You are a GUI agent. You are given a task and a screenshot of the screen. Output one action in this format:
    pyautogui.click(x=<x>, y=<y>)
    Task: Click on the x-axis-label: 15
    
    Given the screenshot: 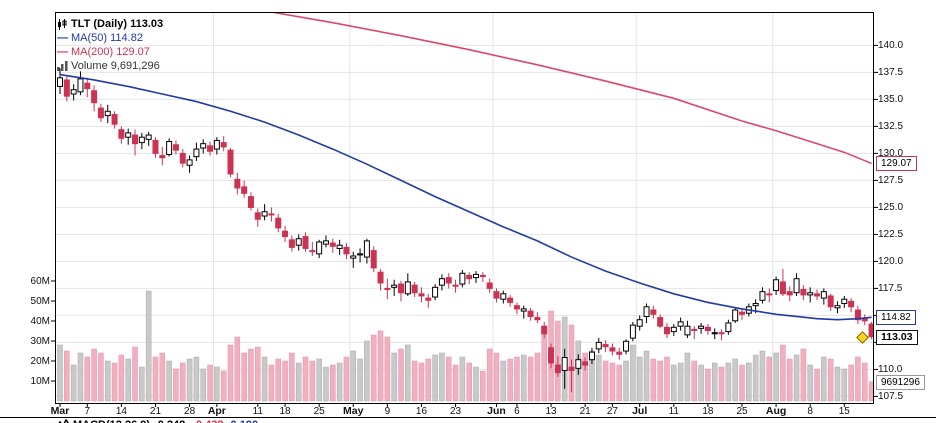 What is the action you would take?
    pyautogui.click(x=844, y=411)
    